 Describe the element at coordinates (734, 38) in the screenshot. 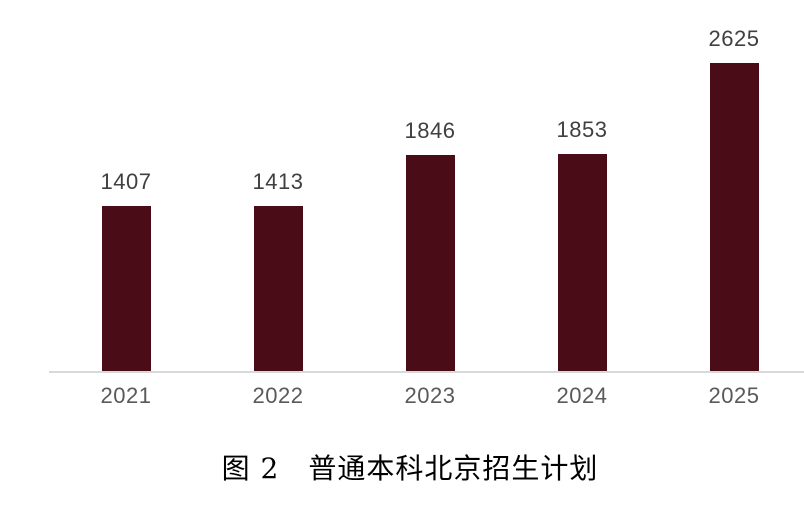

I see `value-label: 2625` at that location.